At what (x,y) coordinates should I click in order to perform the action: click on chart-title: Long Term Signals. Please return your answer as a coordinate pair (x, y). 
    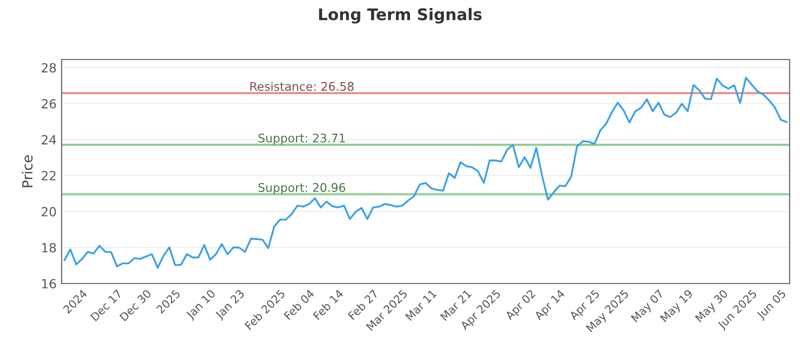
    Looking at the image, I should click on (400, 16).